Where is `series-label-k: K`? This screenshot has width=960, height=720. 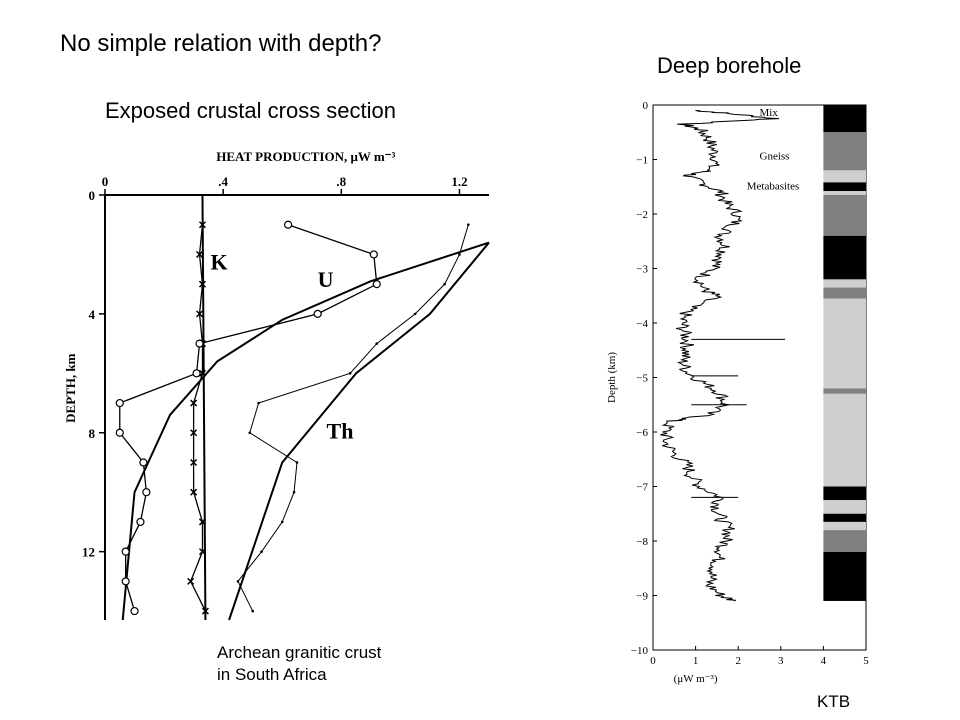 series-label-k: K is located at coordinates (218, 261).